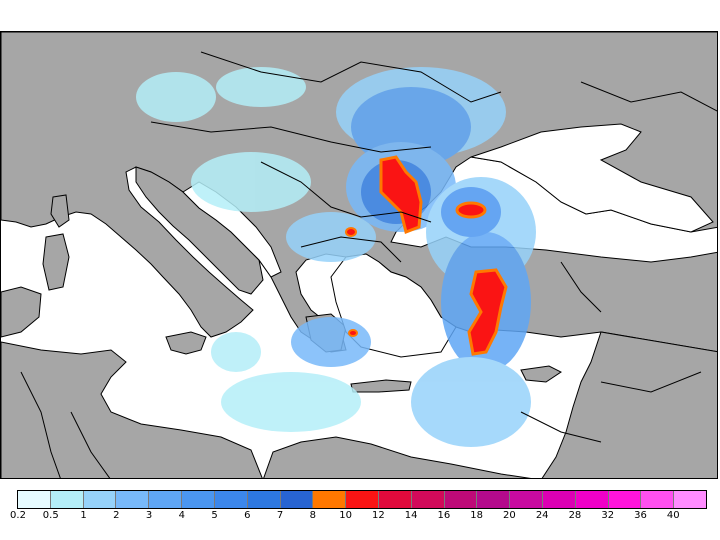  I want to click on land-iberia, so click(21, 312).